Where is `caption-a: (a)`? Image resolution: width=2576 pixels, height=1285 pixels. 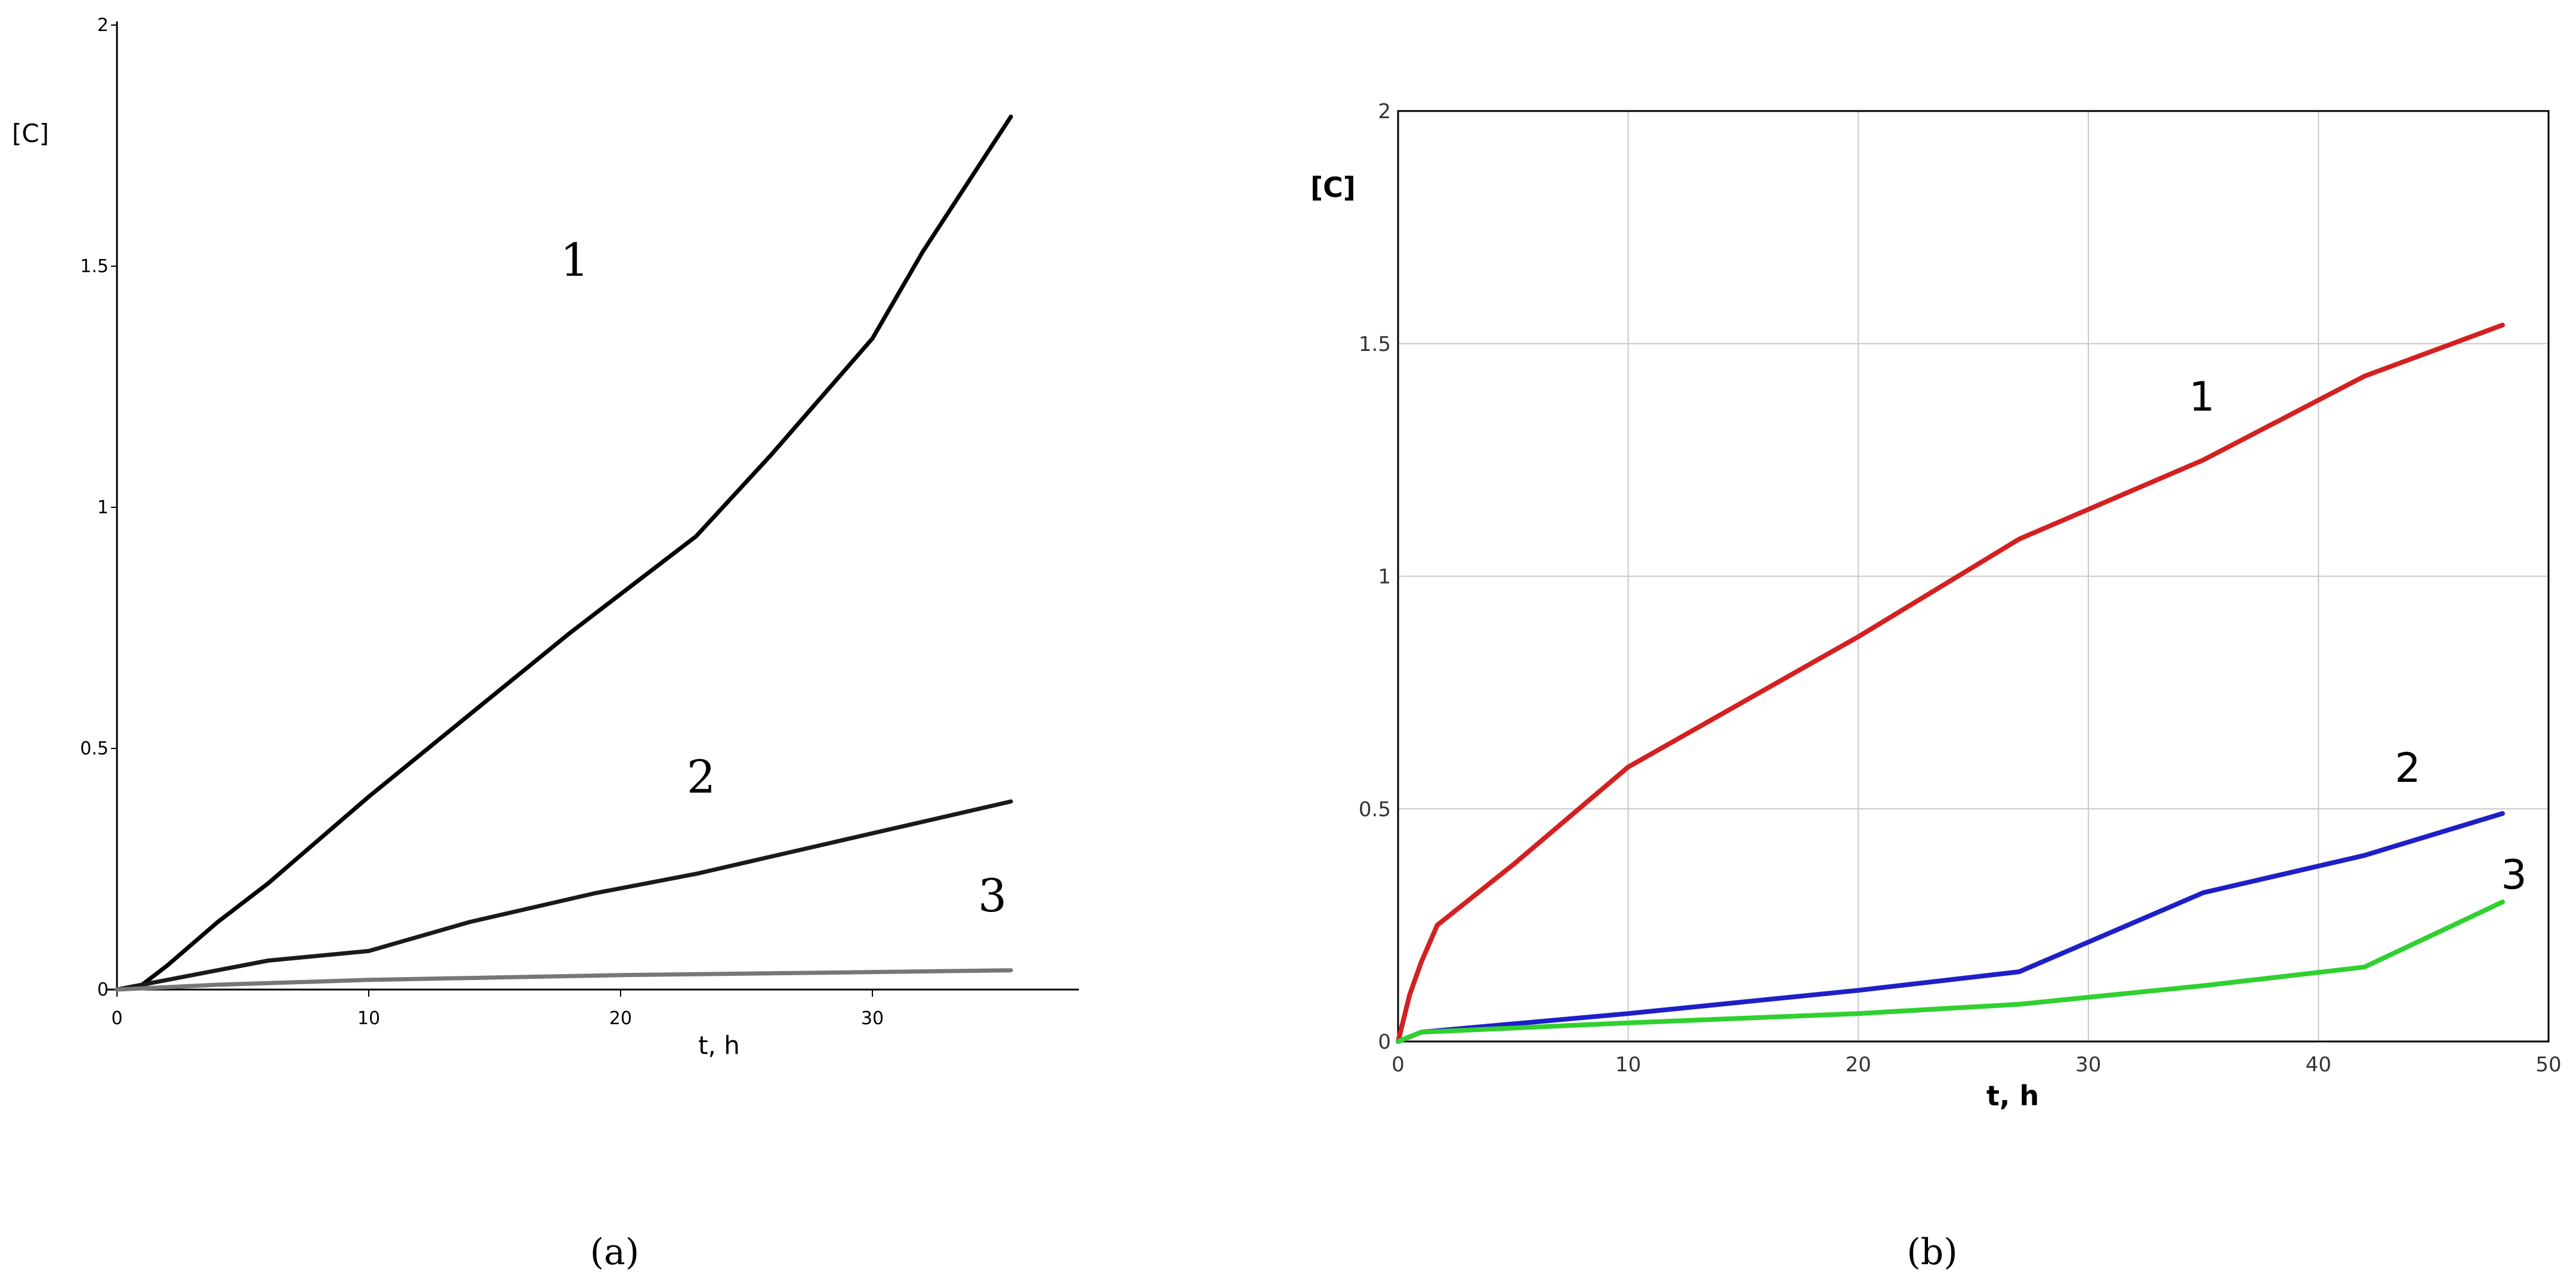
caption-a: (a) is located at coordinates (615, 1252).